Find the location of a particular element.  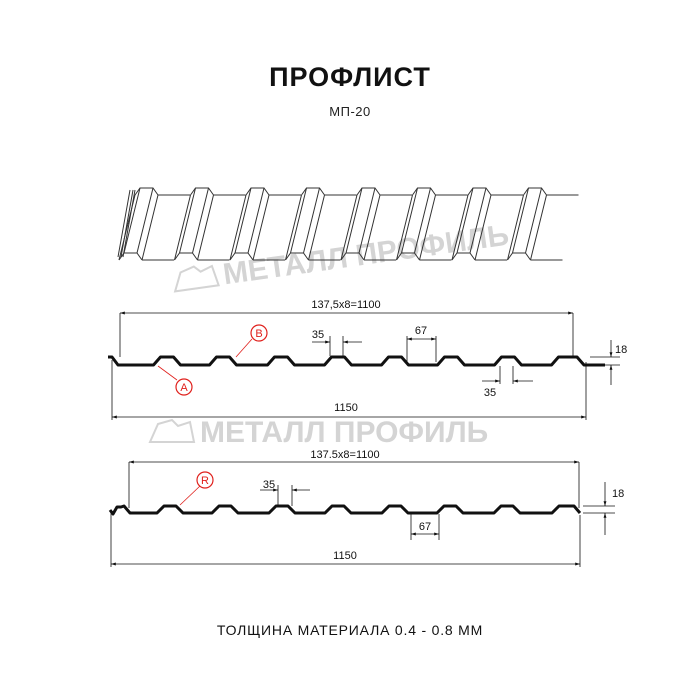

valley-top-label: 67 is located at coordinates (421, 331).